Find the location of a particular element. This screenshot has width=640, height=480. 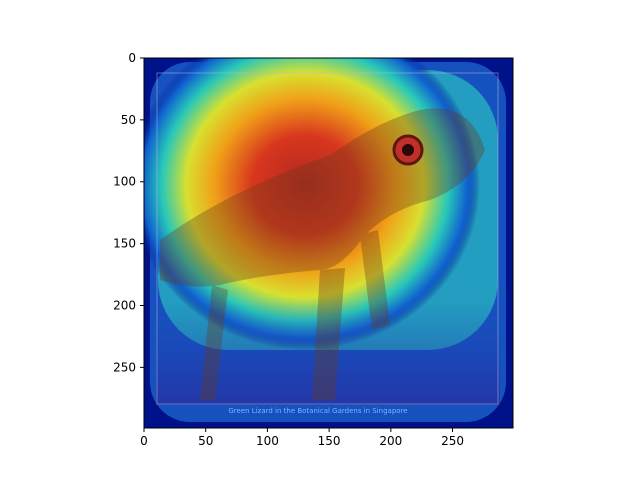

x-tick-label: 200 is located at coordinates (390, 441).